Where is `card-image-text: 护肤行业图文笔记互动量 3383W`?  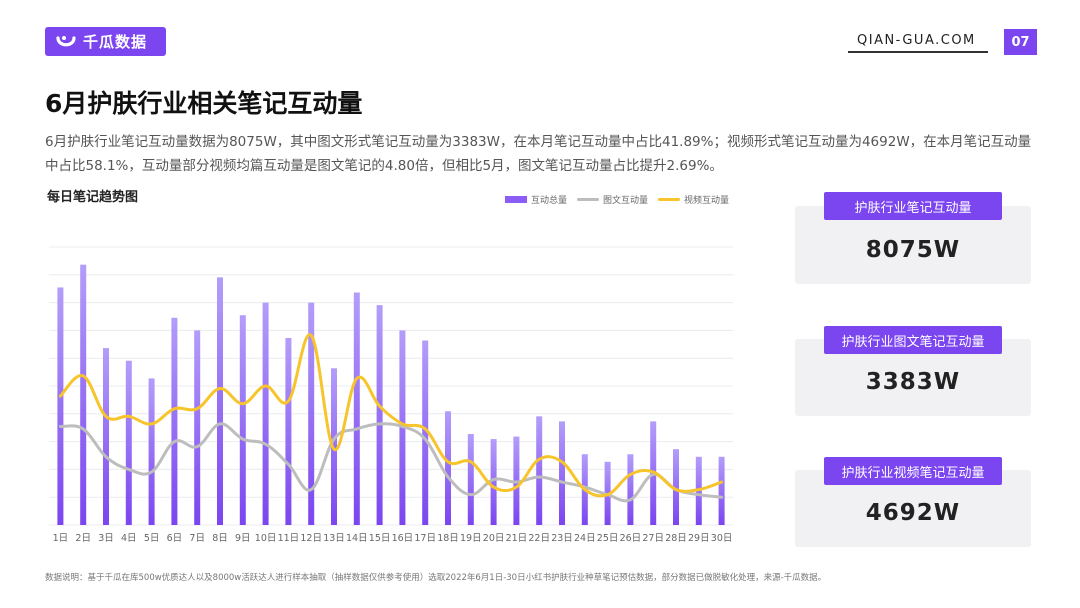 card-image-text: 护肤行业图文笔记互动量 3383W is located at coordinates (913, 371).